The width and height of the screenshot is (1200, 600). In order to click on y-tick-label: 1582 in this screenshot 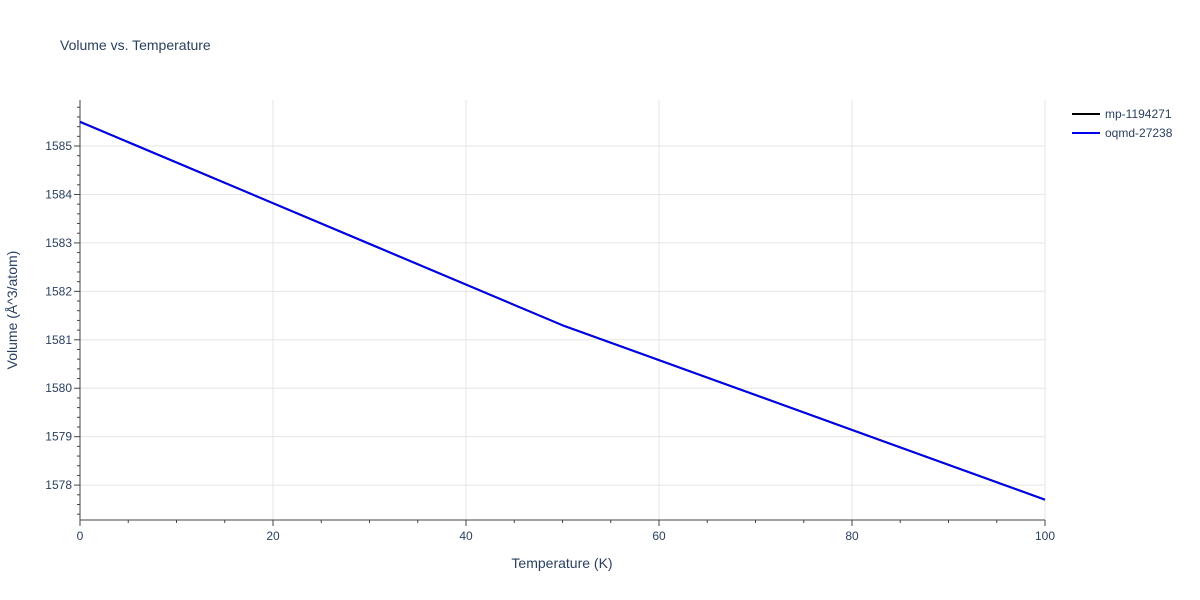, I will do `click(58, 291)`.